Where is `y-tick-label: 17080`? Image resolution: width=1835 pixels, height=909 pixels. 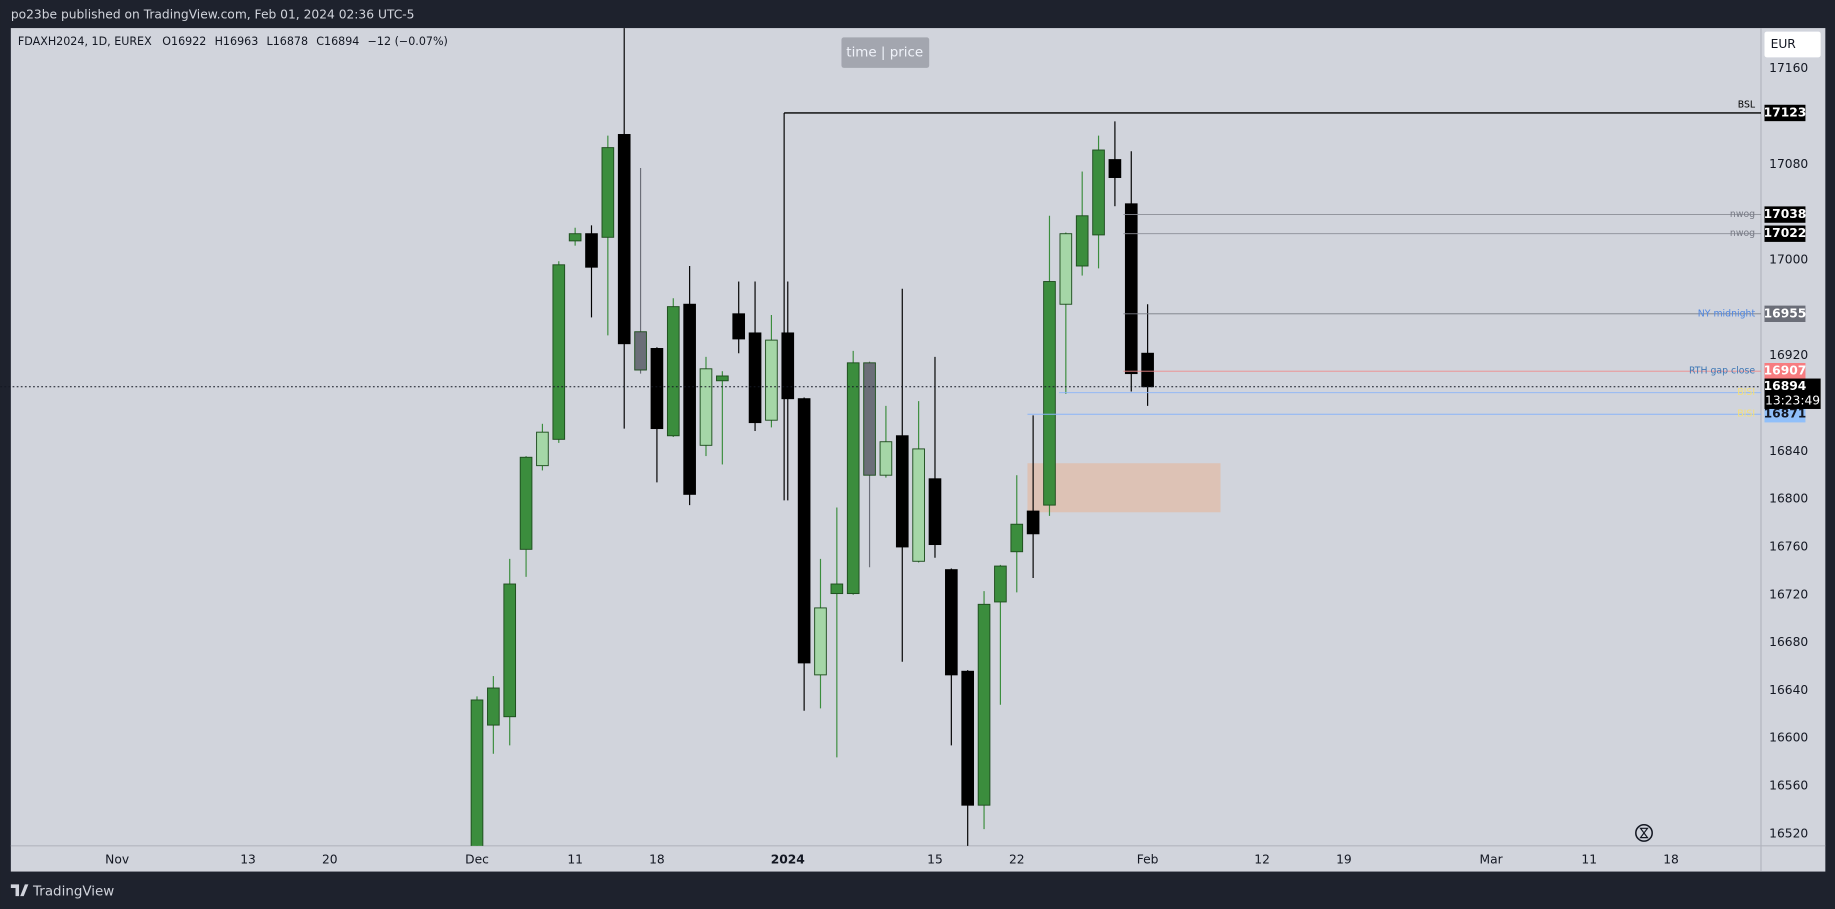
y-tick-label: 17080 is located at coordinates (1788, 164).